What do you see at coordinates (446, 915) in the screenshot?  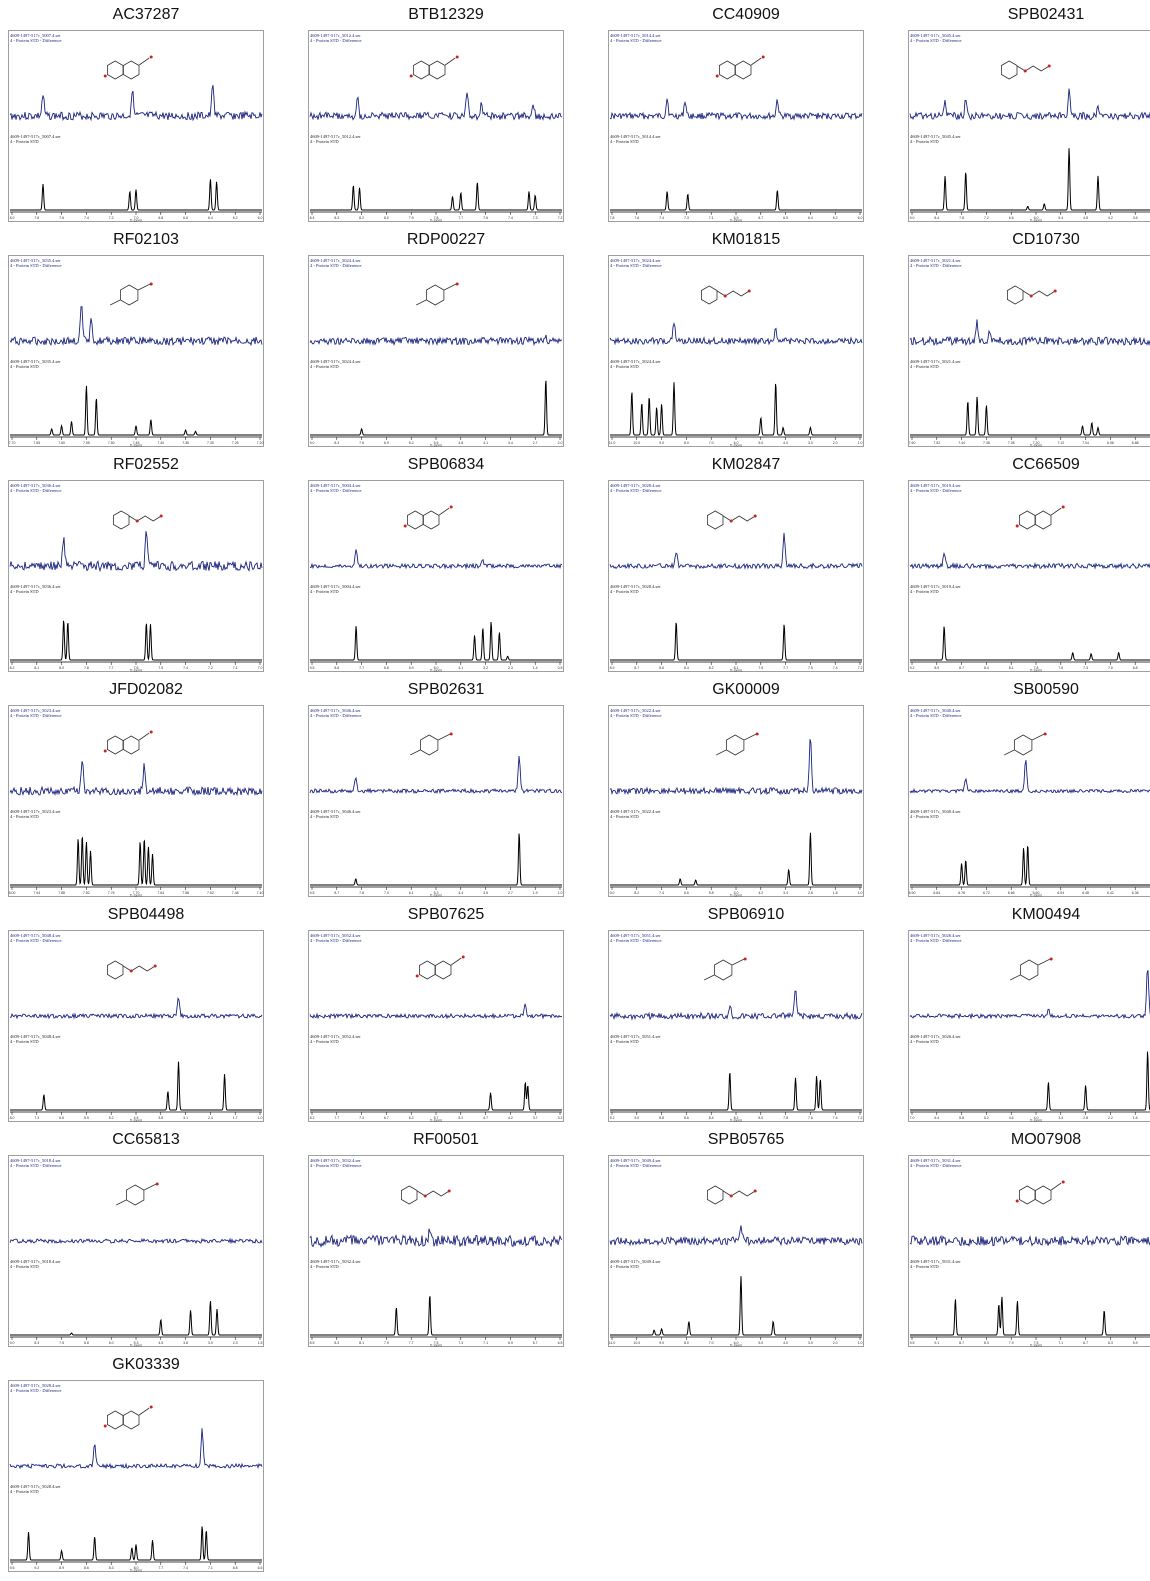 I see `compound-id: SPB07625` at bounding box center [446, 915].